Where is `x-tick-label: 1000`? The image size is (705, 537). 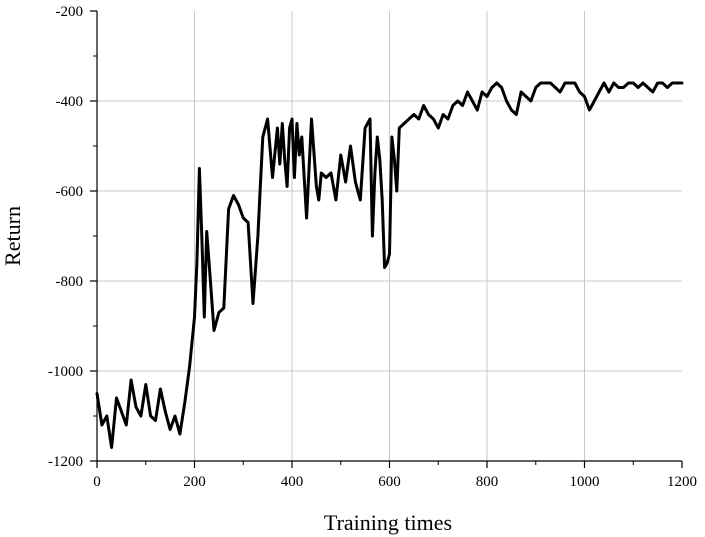
x-tick-label: 1000 is located at coordinates (585, 482).